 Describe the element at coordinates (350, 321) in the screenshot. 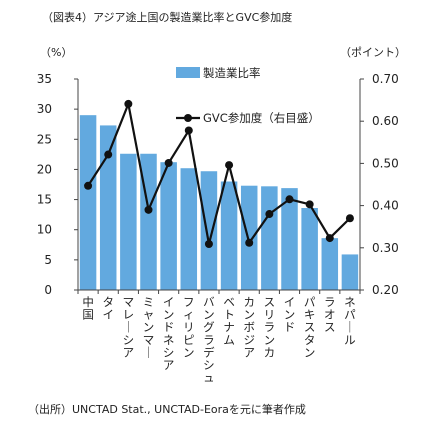

I see `category-label: ネパ｜ル` at that location.